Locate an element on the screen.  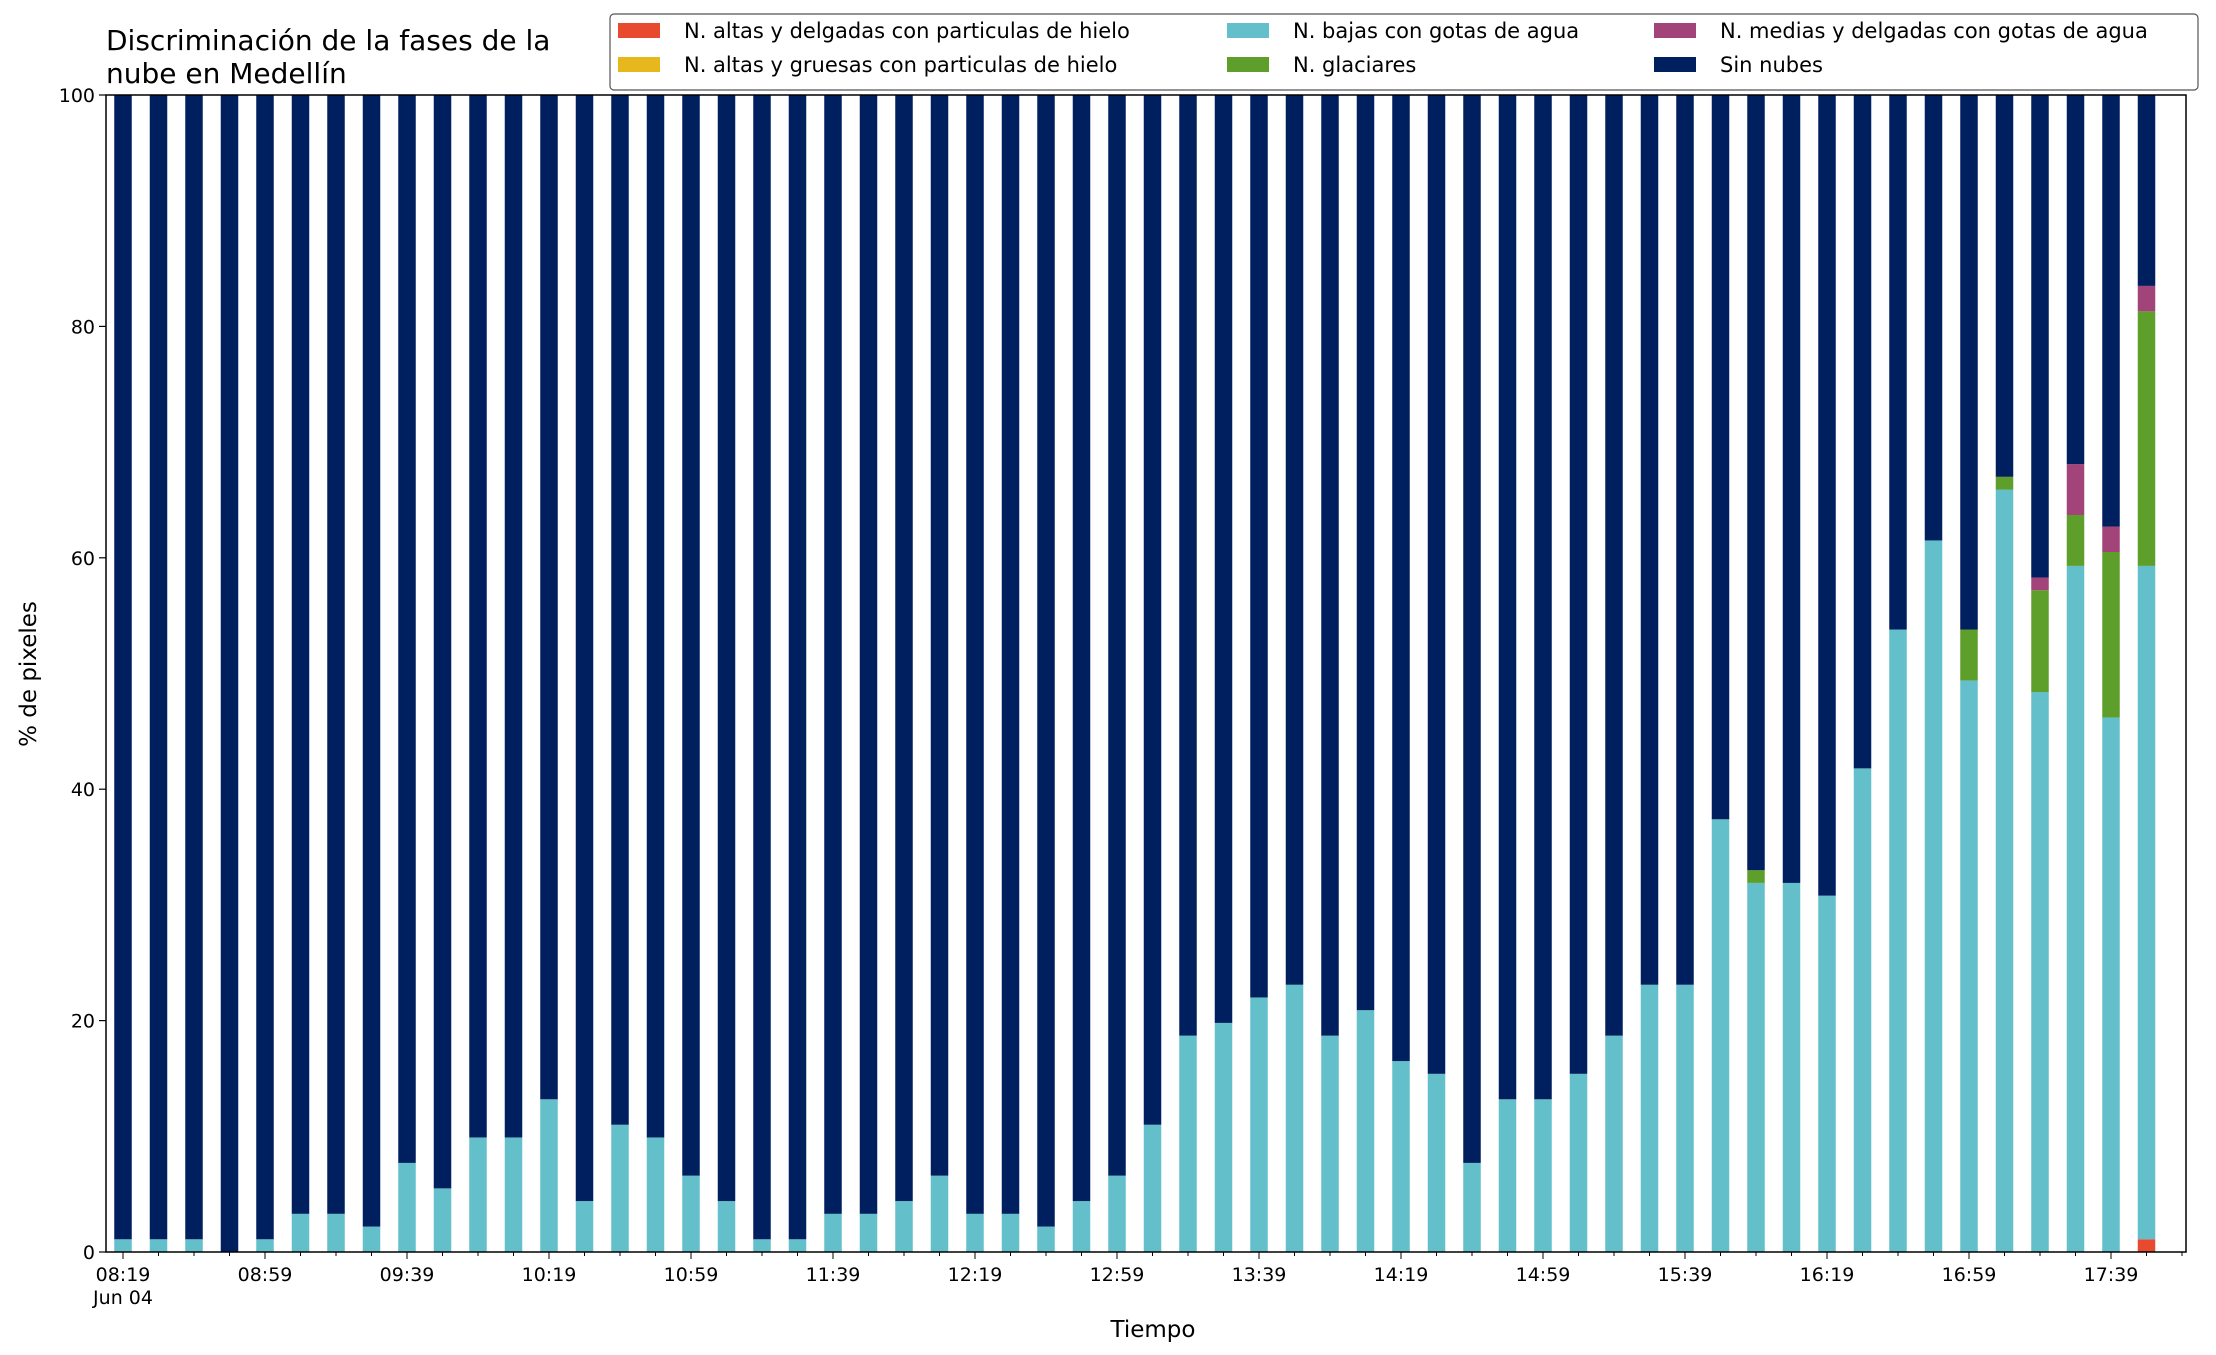
chart-title-line-2: nube en Medellín is located at coordinates (226, 73).